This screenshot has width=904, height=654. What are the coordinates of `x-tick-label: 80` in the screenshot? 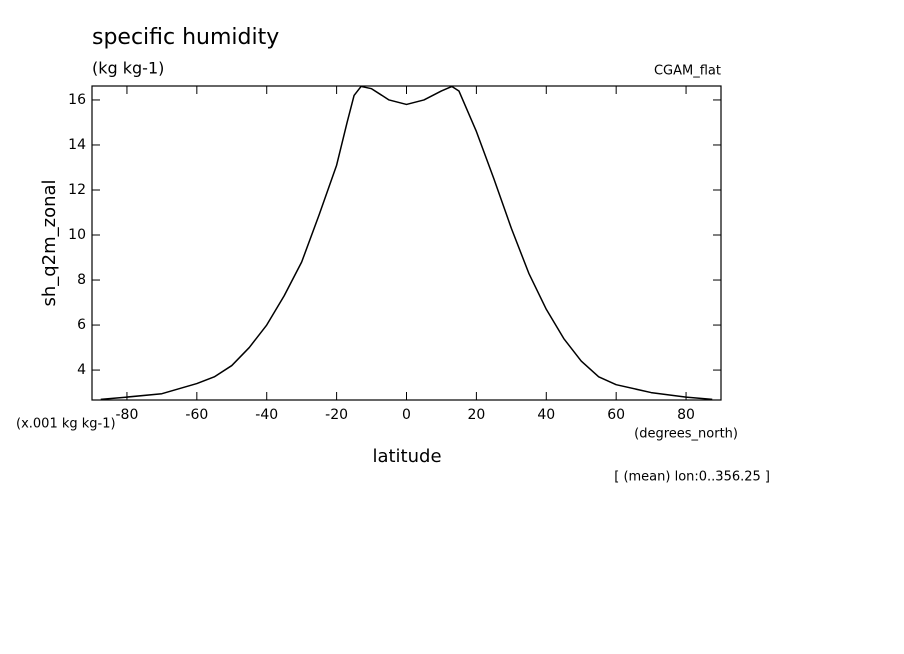 It's located at (686, 415).